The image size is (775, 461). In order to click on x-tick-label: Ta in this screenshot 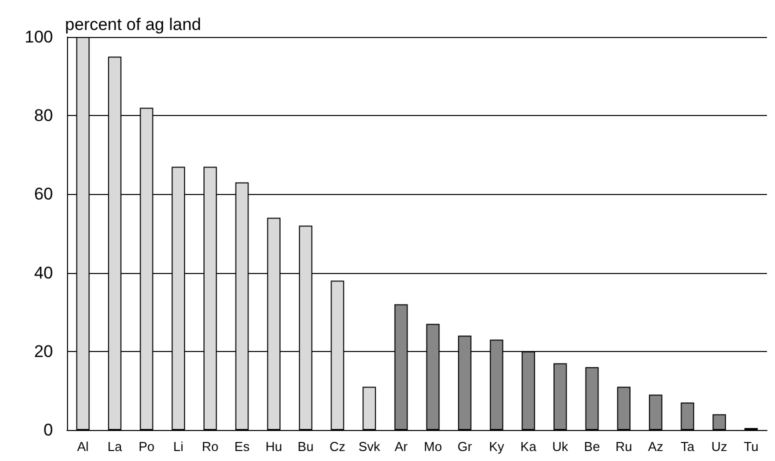, I will do `click(688, 446)`.